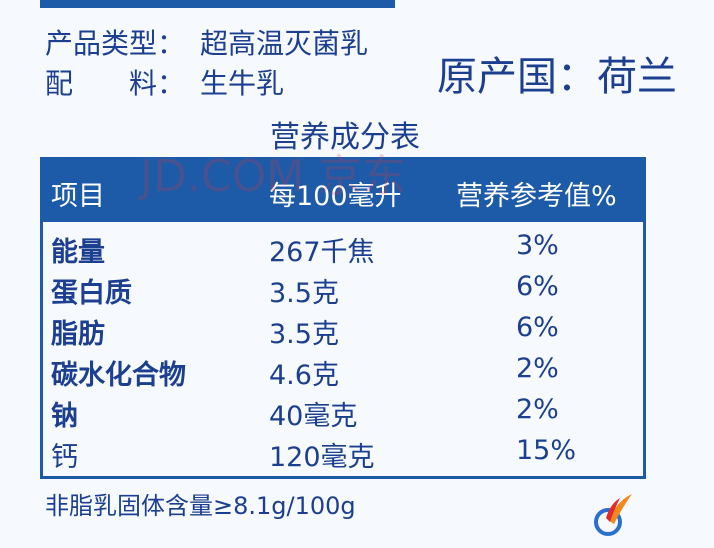 This screenshot has height=548, width=714. What do you see at coordinates (217, 4) in the screenshot?
I see `top-bar` at bounding box center [217, 4].